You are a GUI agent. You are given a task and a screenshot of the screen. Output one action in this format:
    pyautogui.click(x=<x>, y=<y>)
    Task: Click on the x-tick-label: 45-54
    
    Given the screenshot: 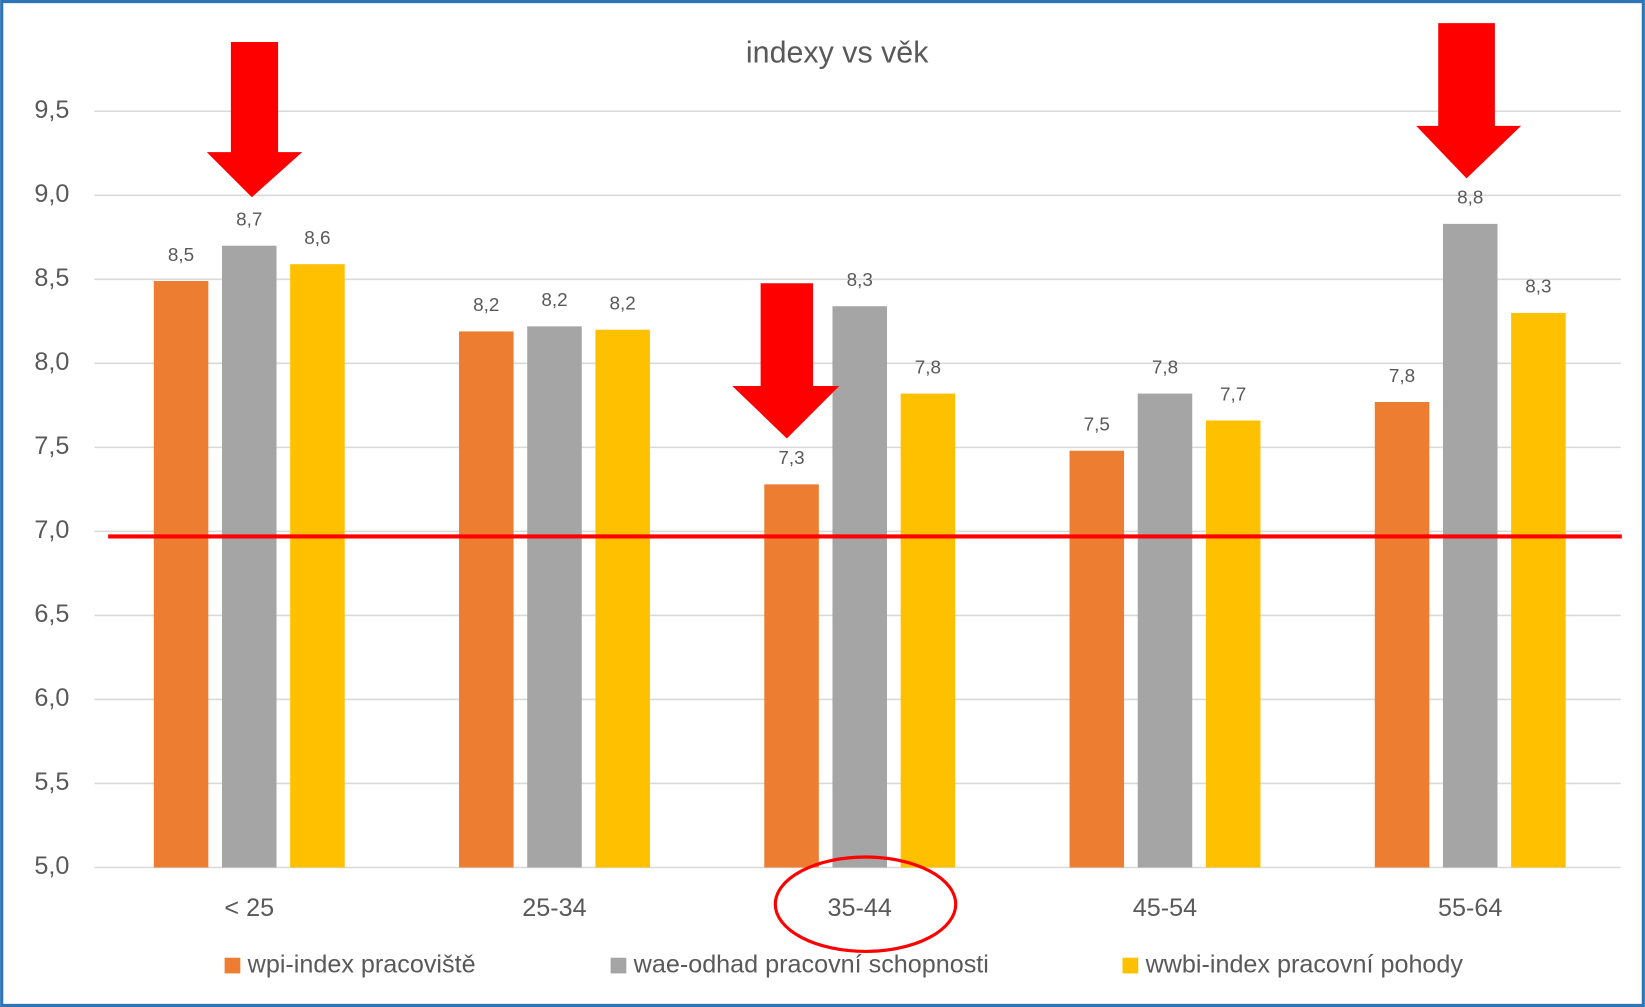 What is the action you would take?
    pyautogui.click(x=1165, y=908)
    